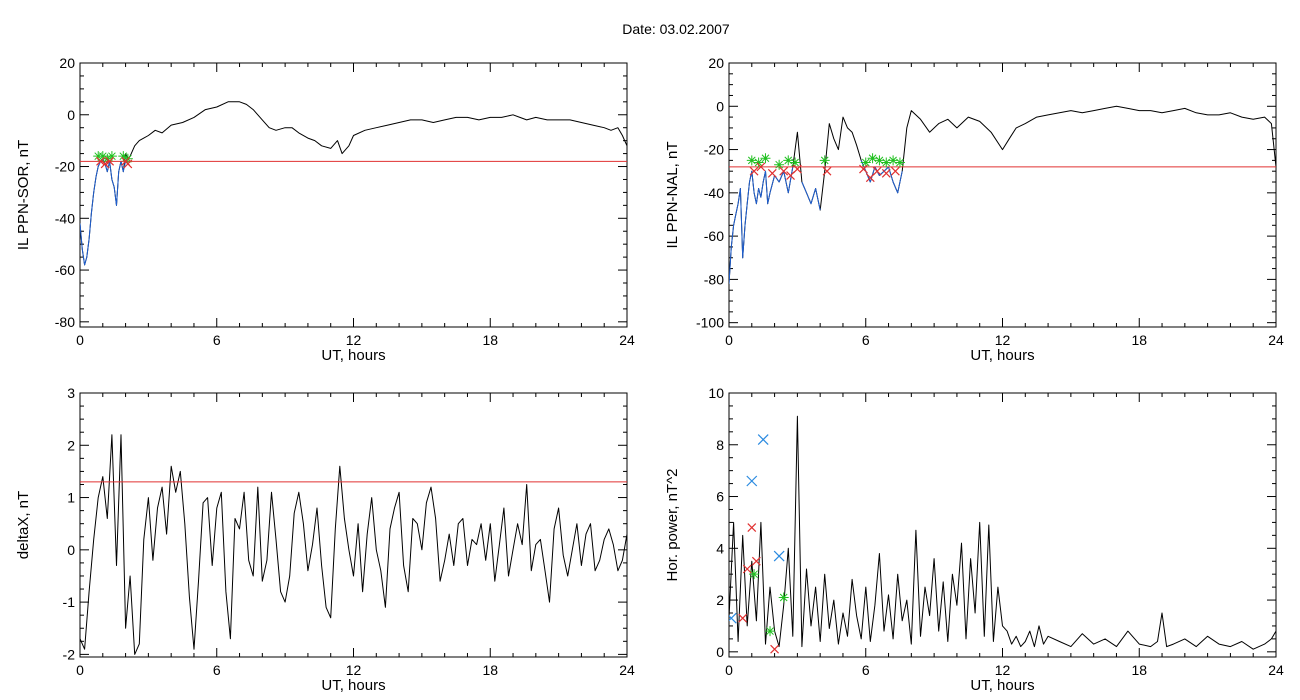 Image resolution: width=1300 pixels, height=700 pixels. I want to click on y-tick-label: 3, so click(71, 393).